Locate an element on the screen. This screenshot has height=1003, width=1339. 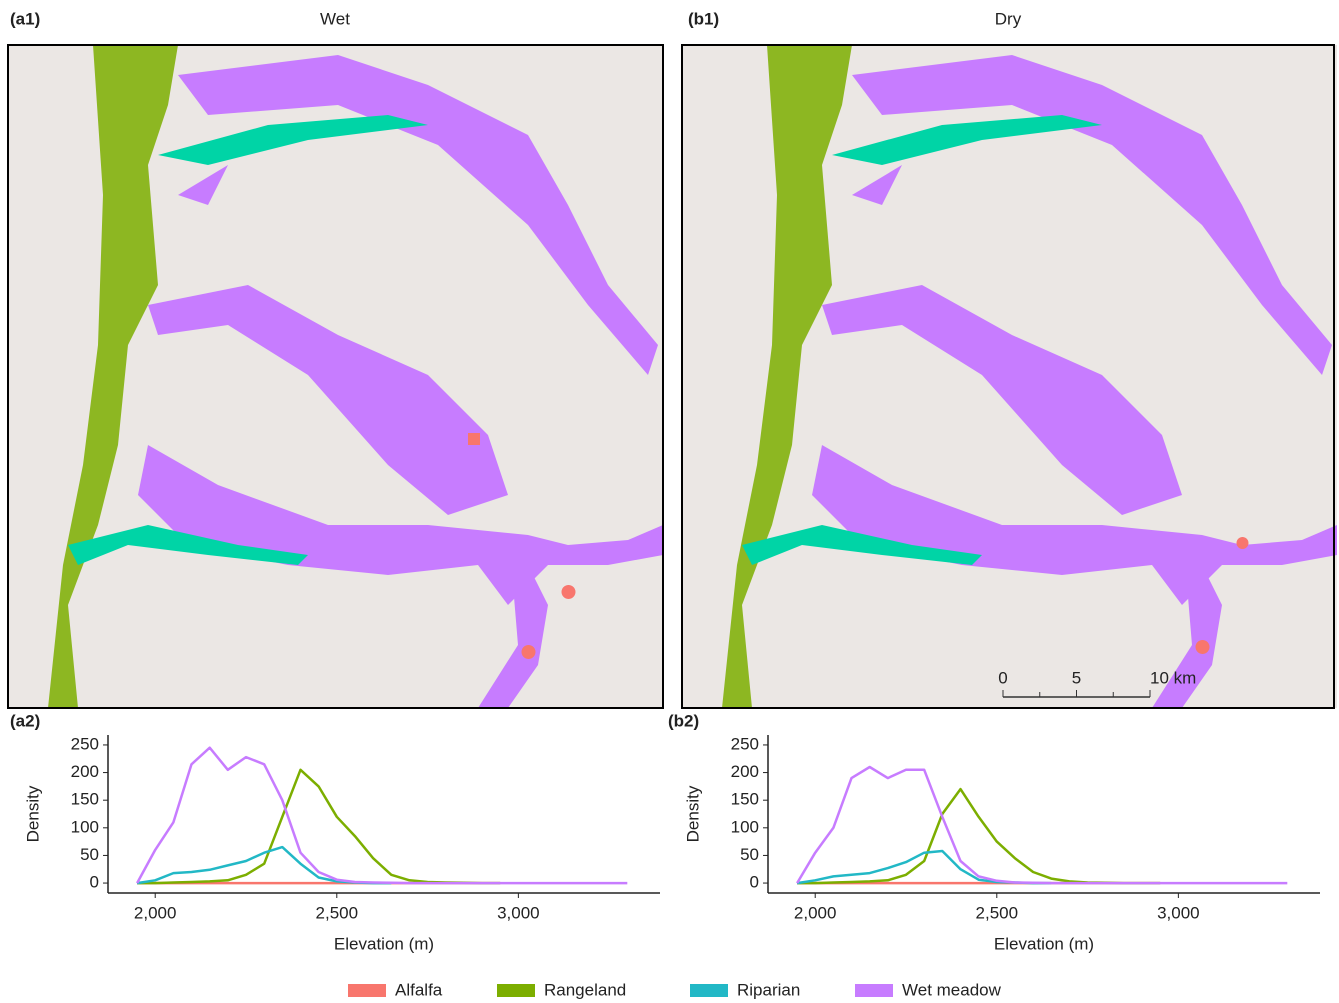
panel-label: (a2) is located at coordinates (25, 720).